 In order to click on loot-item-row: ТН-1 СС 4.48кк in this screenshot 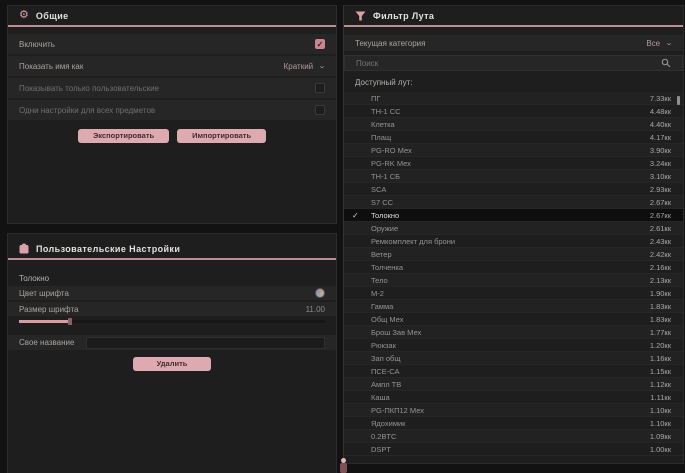, I will do `click(513, 111)`.